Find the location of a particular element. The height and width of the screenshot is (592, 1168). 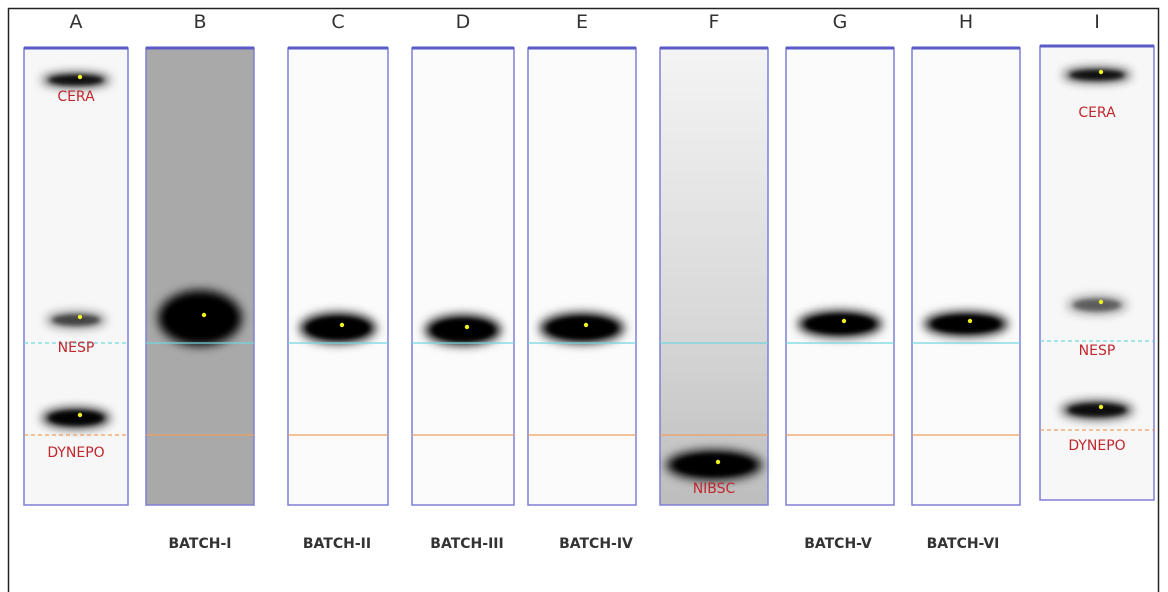

batch-label: BATCH-III is located at coordinates (466, 544).